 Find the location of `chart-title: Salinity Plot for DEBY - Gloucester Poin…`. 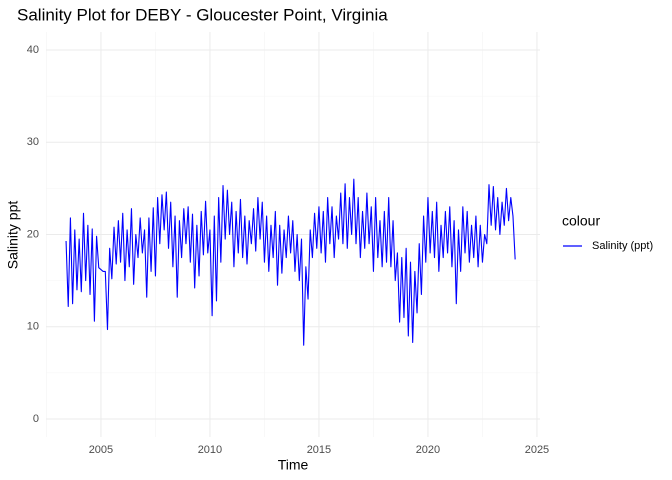

chart-title: Salinity Plot for DEBY - Gloucester Poin… is located at coordinates (202, 14).